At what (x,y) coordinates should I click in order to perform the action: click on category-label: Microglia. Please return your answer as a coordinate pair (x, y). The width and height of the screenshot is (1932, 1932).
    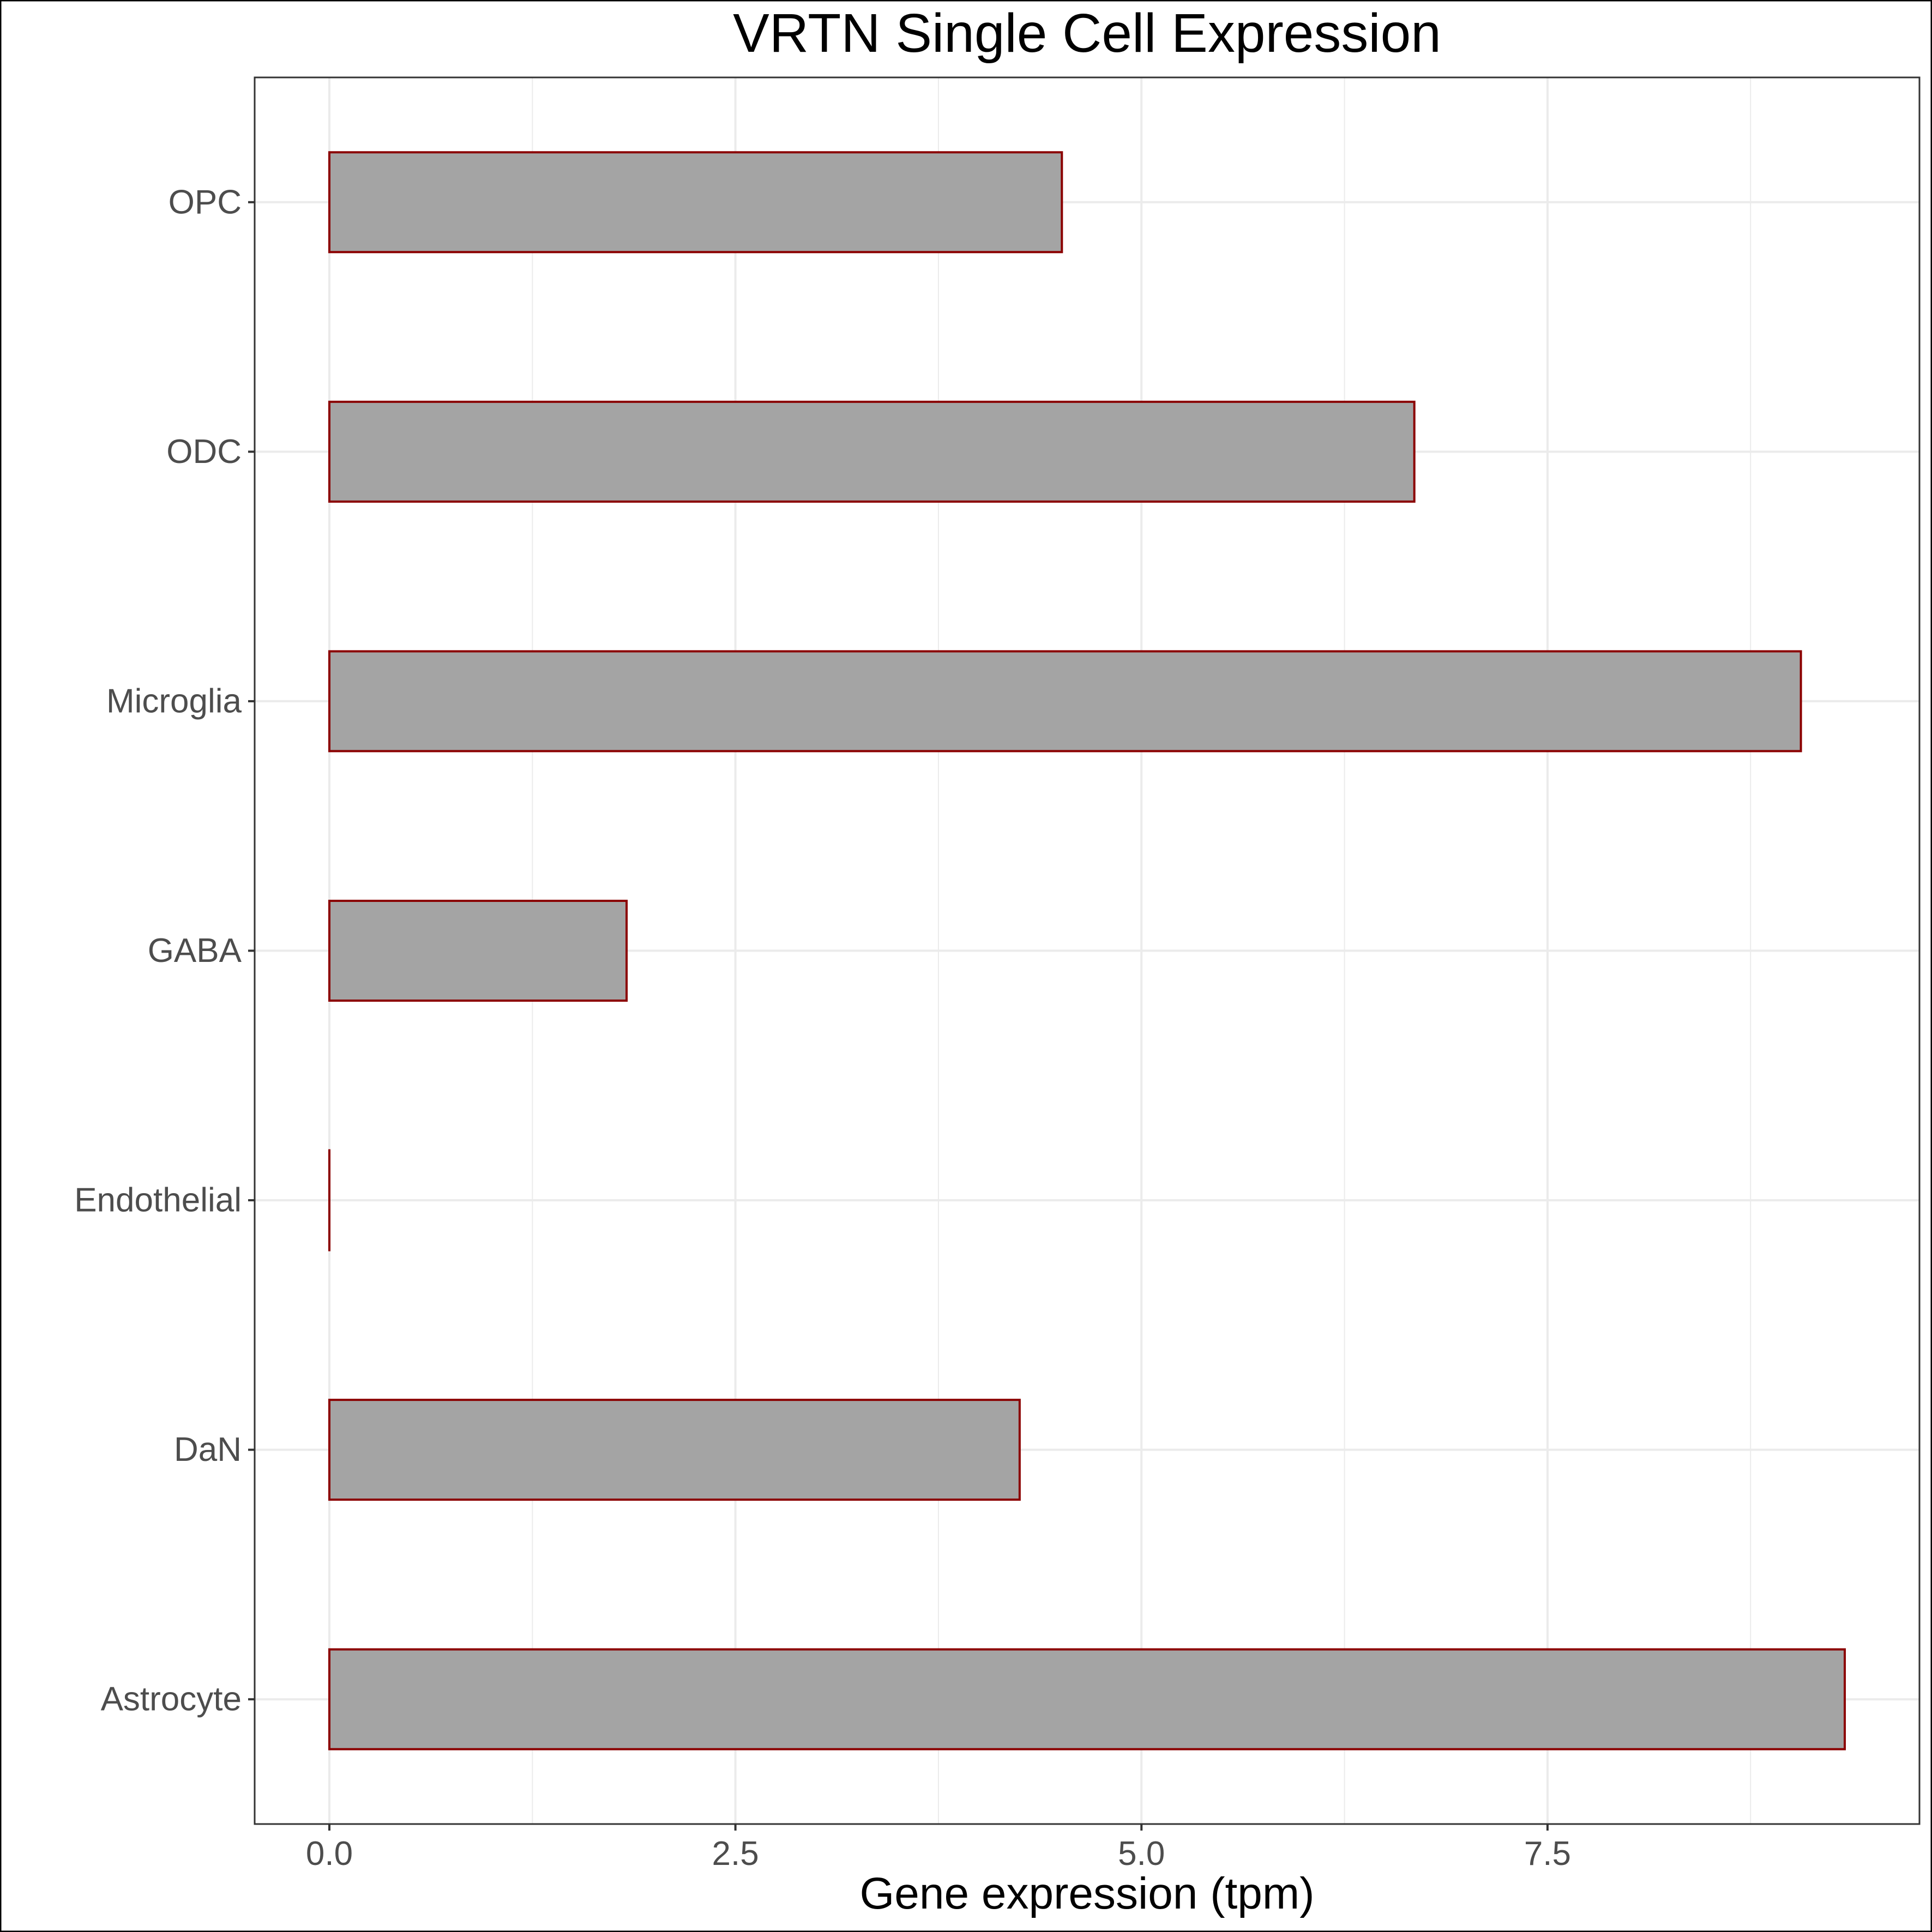
    Looking at the image, I should click on (174, 701).